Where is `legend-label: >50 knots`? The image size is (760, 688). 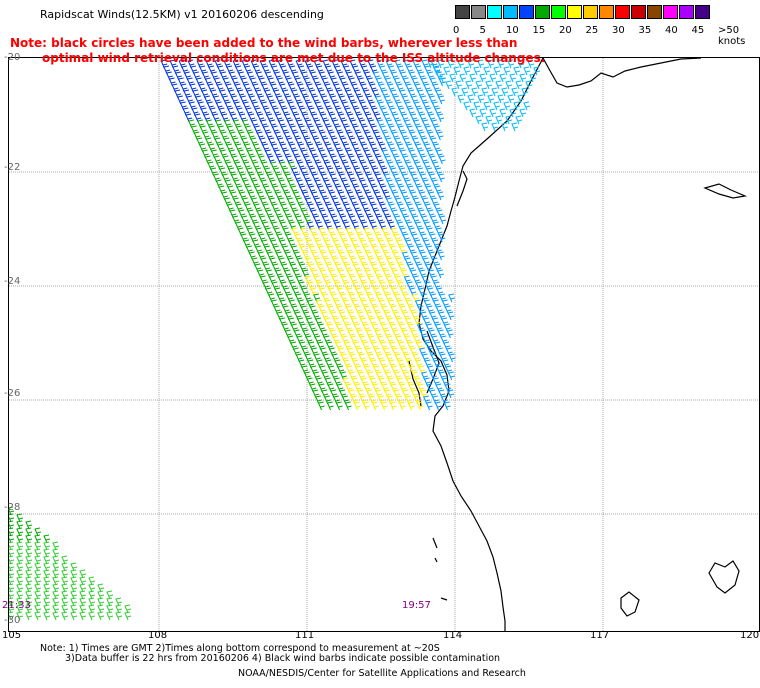 legend-label: >50 knots is located at coordinates (732, 36).